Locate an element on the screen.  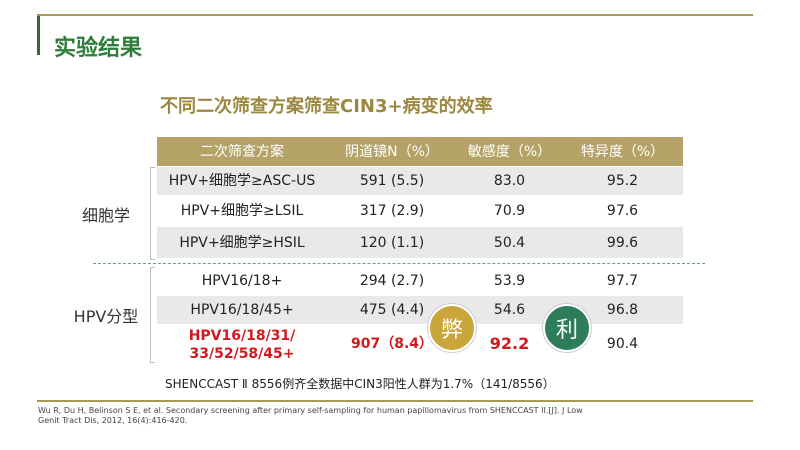
row-label-line: HPV16/18/31/ is located at coordinates (242, 335).